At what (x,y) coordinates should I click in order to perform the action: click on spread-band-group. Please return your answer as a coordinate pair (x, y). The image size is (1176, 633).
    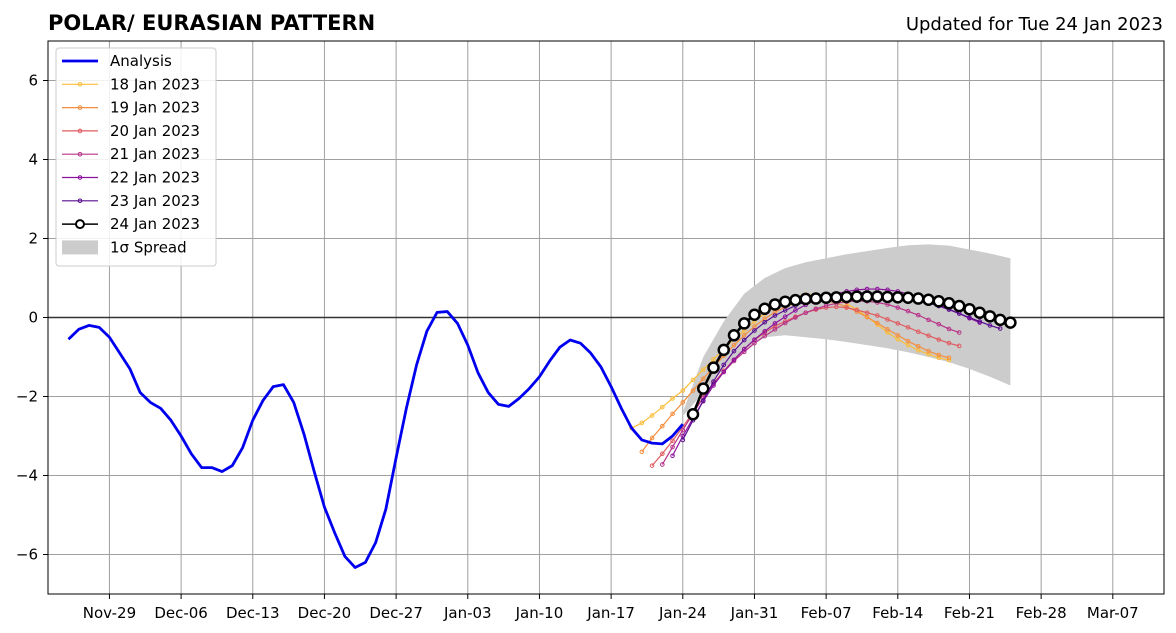
    Looking at the image, I should click on (846, 330).